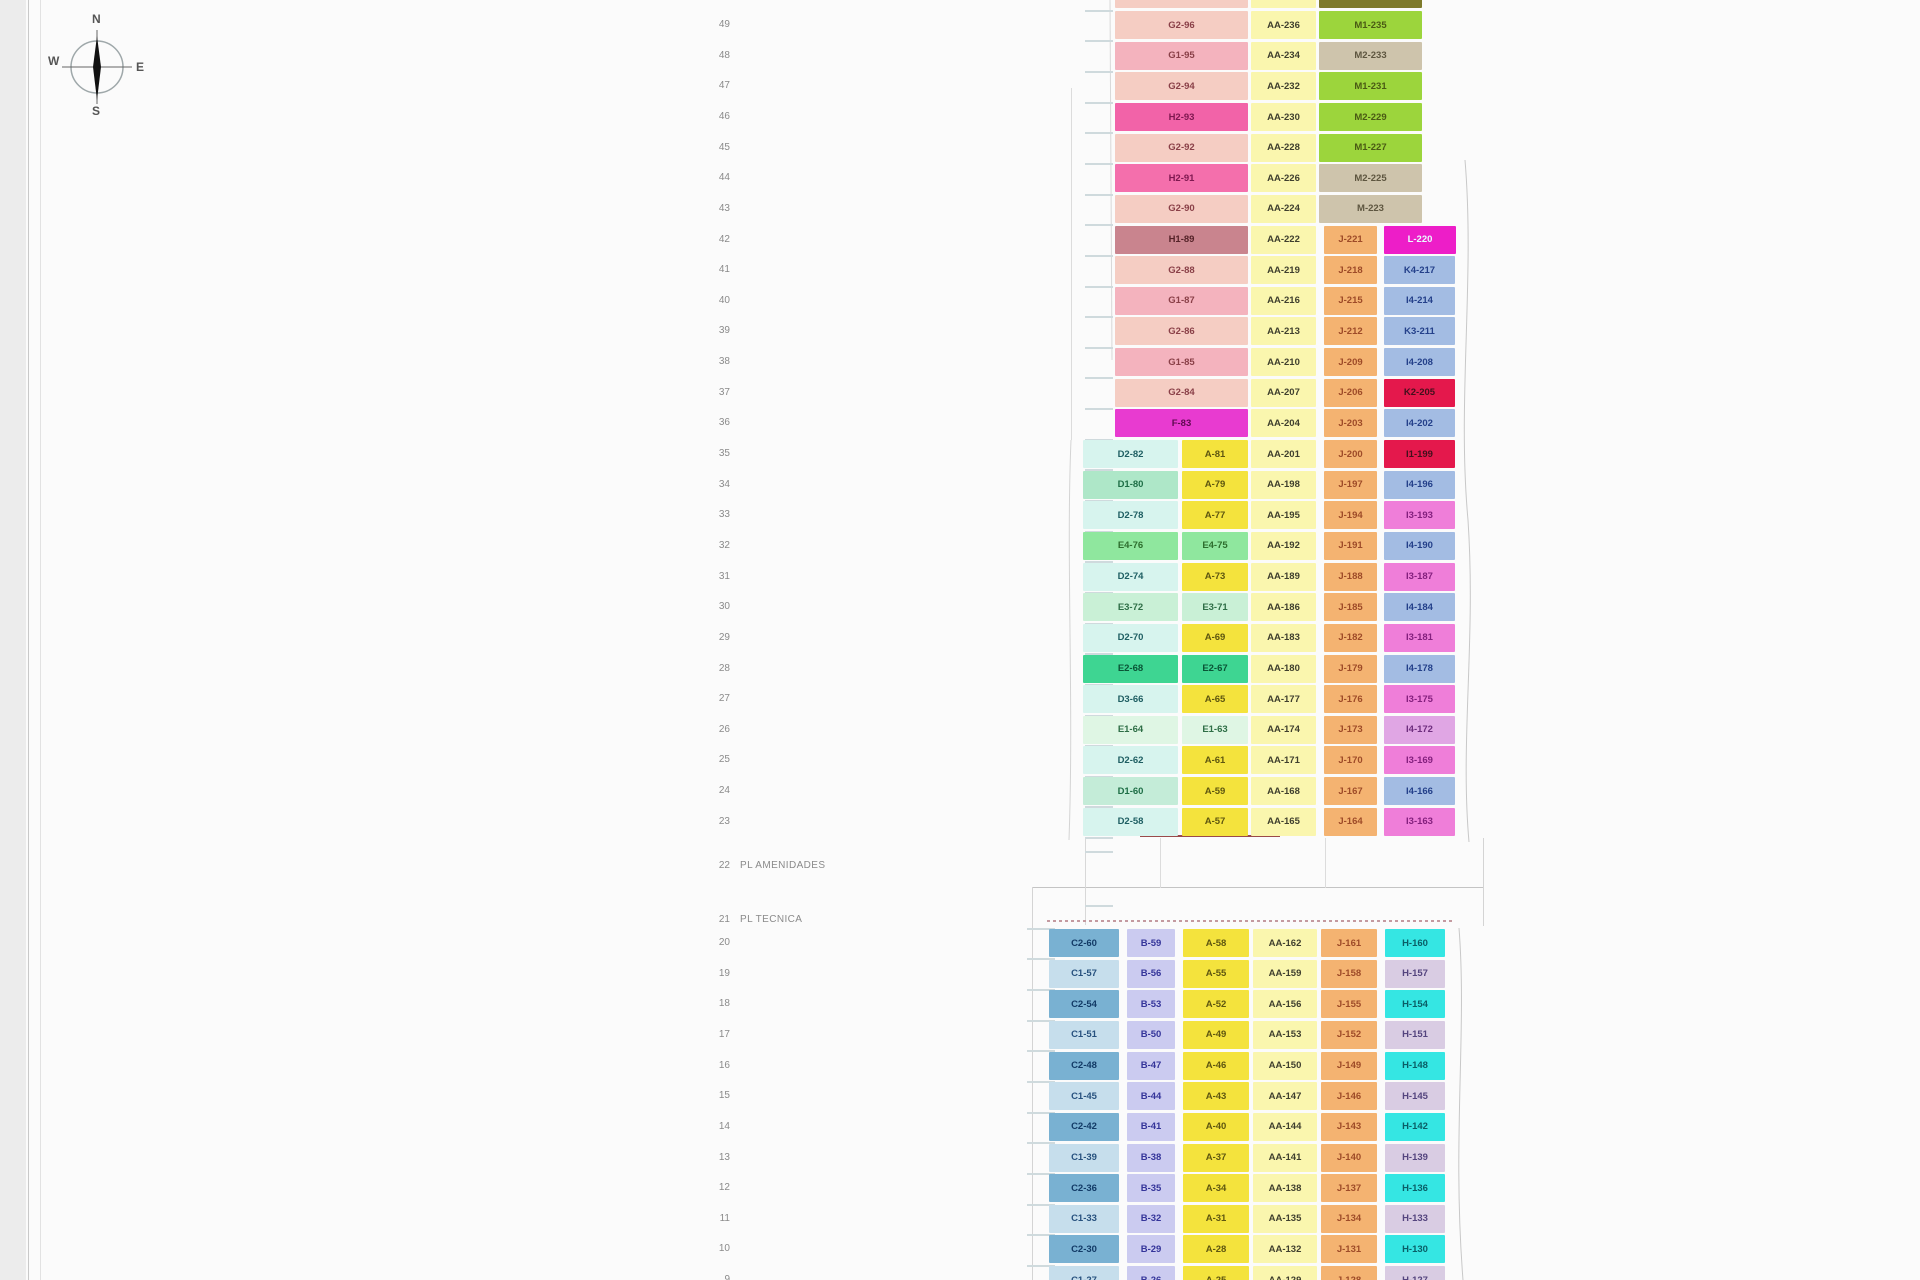 Image resolution: width=1920 pixels, height=1280 pixels. What do you see at coordinates (1285, 1249) in the screenshot?
I see `unit-cell: AA-132` at bounding box center [1285, 1249].